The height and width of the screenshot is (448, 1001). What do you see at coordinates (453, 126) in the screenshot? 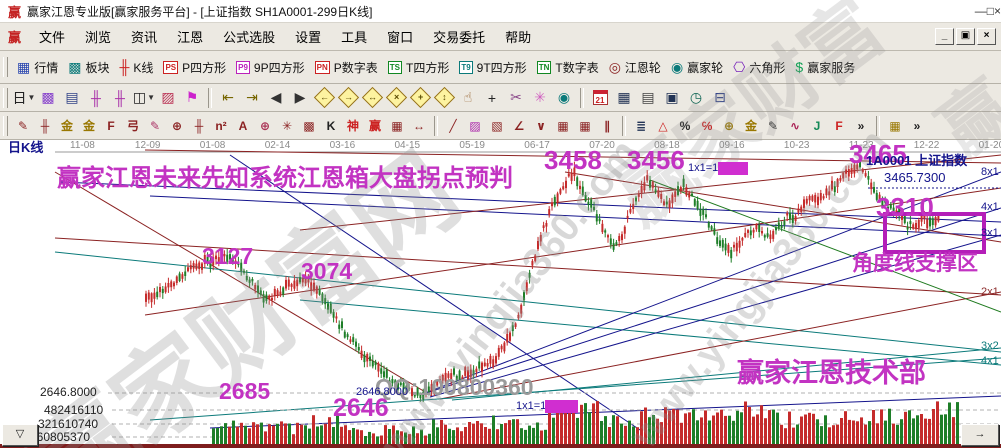
I see `fan-lines-tool: ╱` at bounding box center [453, 126].